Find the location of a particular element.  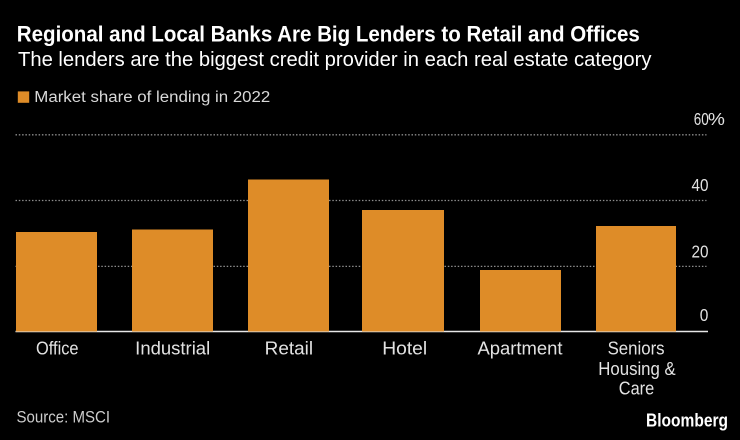

svg-text: Care is located at coordinates (636, 388).